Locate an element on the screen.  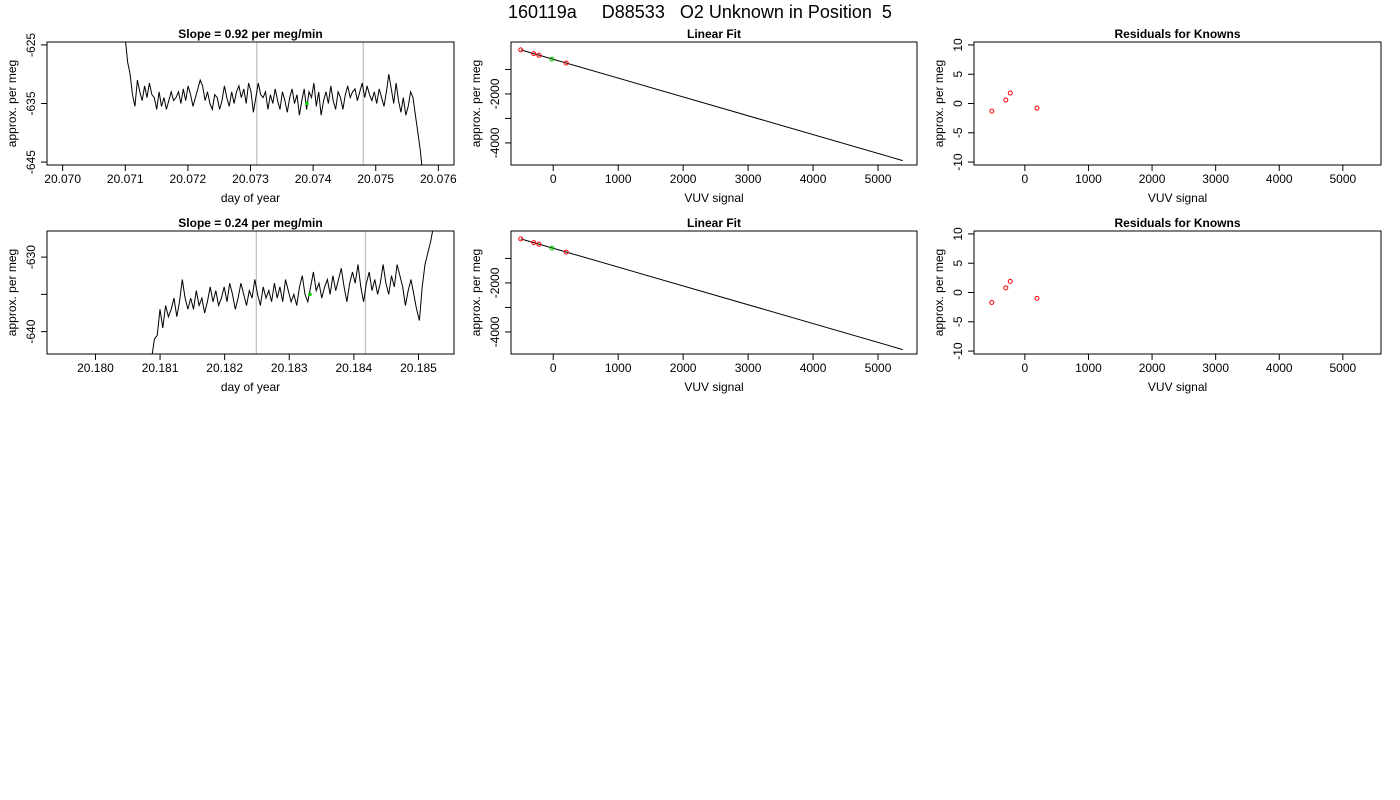
x-tick-label: 20.072 is located at coordinates (188, 179).